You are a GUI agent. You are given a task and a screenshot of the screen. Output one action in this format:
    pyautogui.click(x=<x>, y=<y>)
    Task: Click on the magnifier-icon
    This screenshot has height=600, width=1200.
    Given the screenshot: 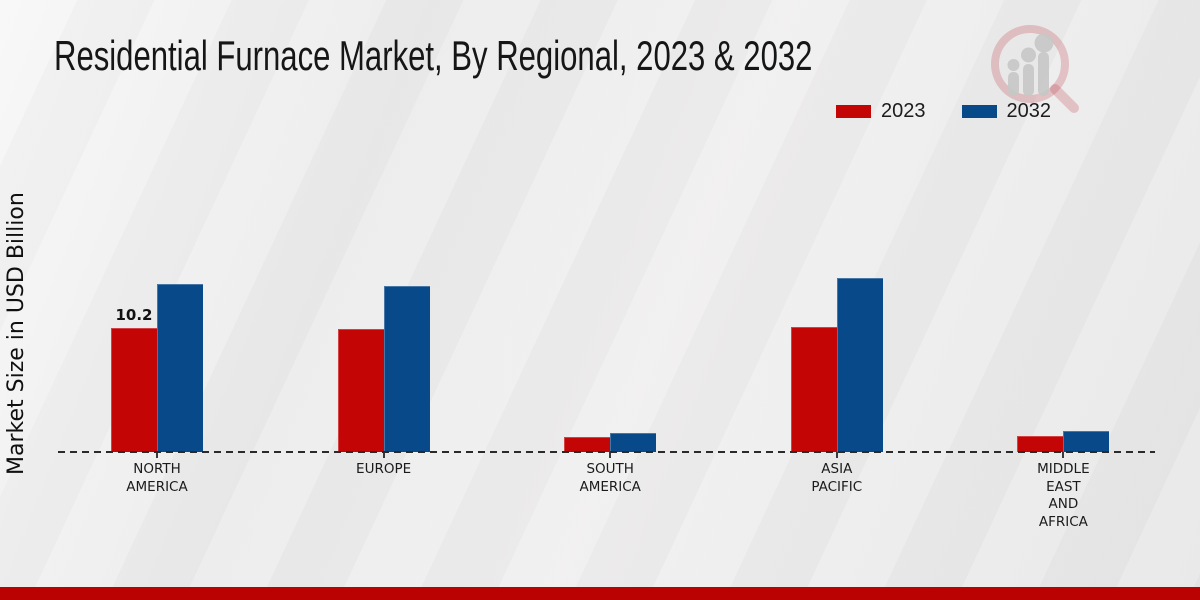 What is the action you would take?
    pyautogui.click(x=1035, y=69)
    